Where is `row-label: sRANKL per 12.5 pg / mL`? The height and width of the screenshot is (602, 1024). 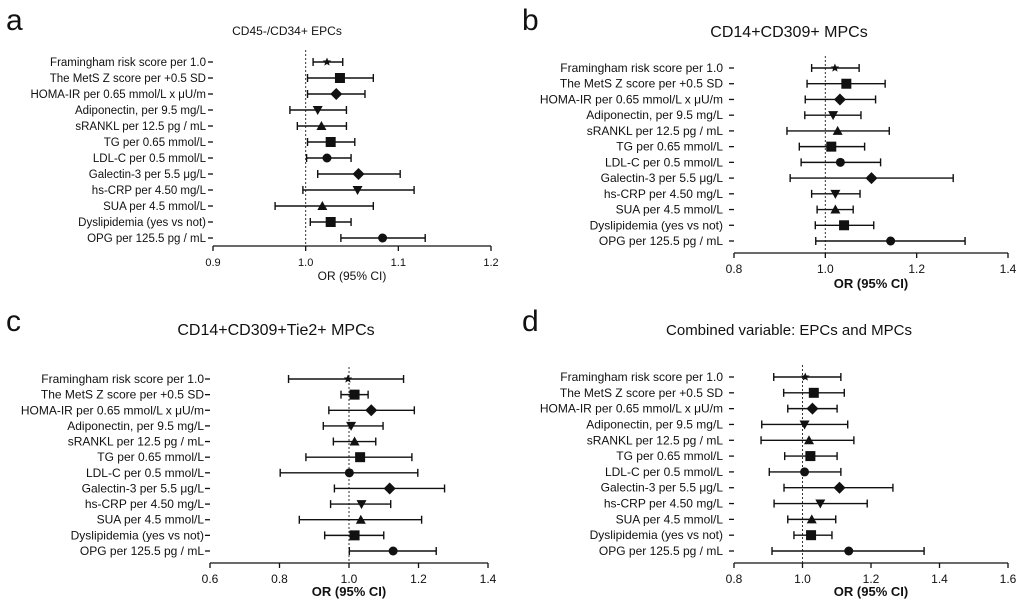
row-label: sRANKL per 12.5 pg / mL is located at coordinates (140, 127).